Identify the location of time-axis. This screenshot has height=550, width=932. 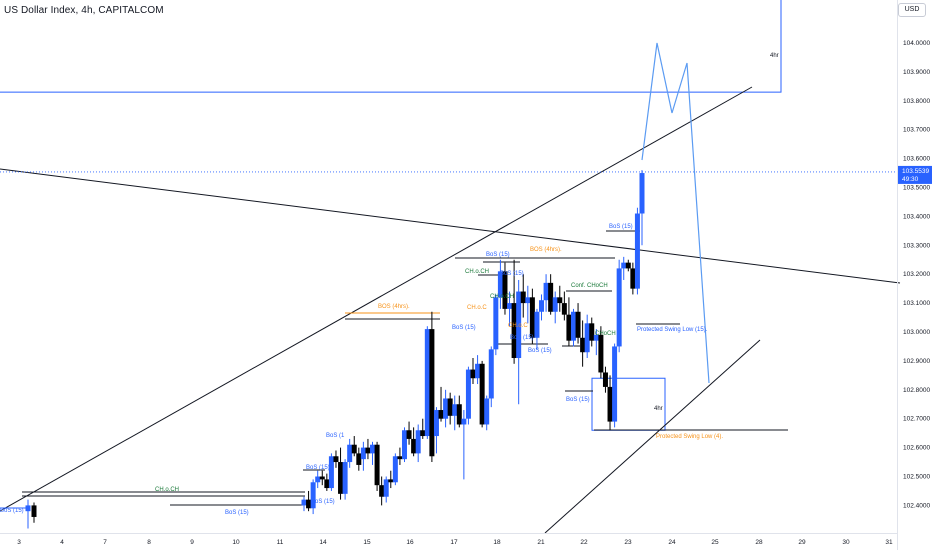
(448, 541).